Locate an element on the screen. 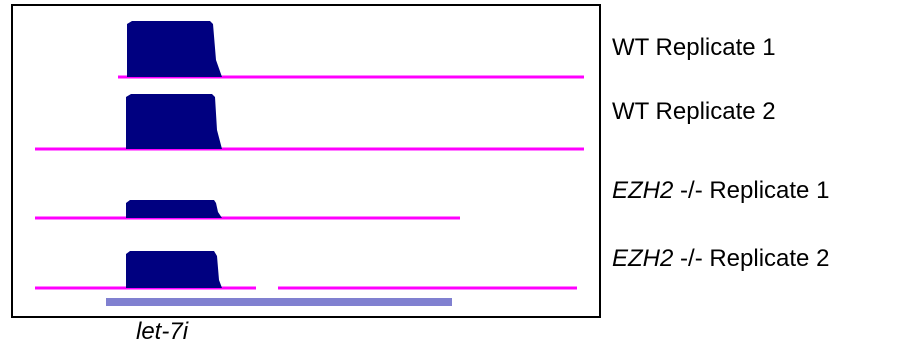 The height and width of the screenshot is (351, 908). track-label-ezh2-replicate-2: EZH2 -/- Replicate 2 is located at coordinates (720, 259).